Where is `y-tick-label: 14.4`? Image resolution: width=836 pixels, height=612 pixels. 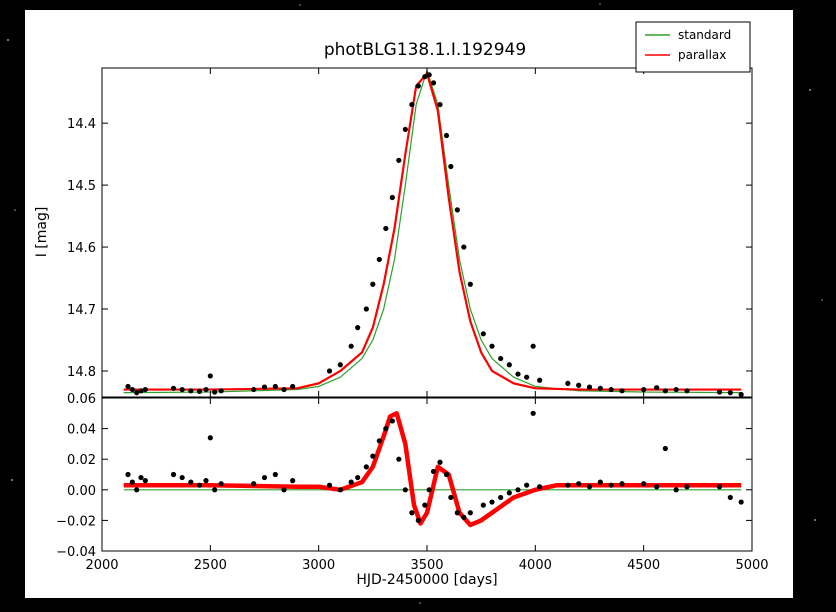
y-tick-label: 14.4 is located at coordinates (81, 124).